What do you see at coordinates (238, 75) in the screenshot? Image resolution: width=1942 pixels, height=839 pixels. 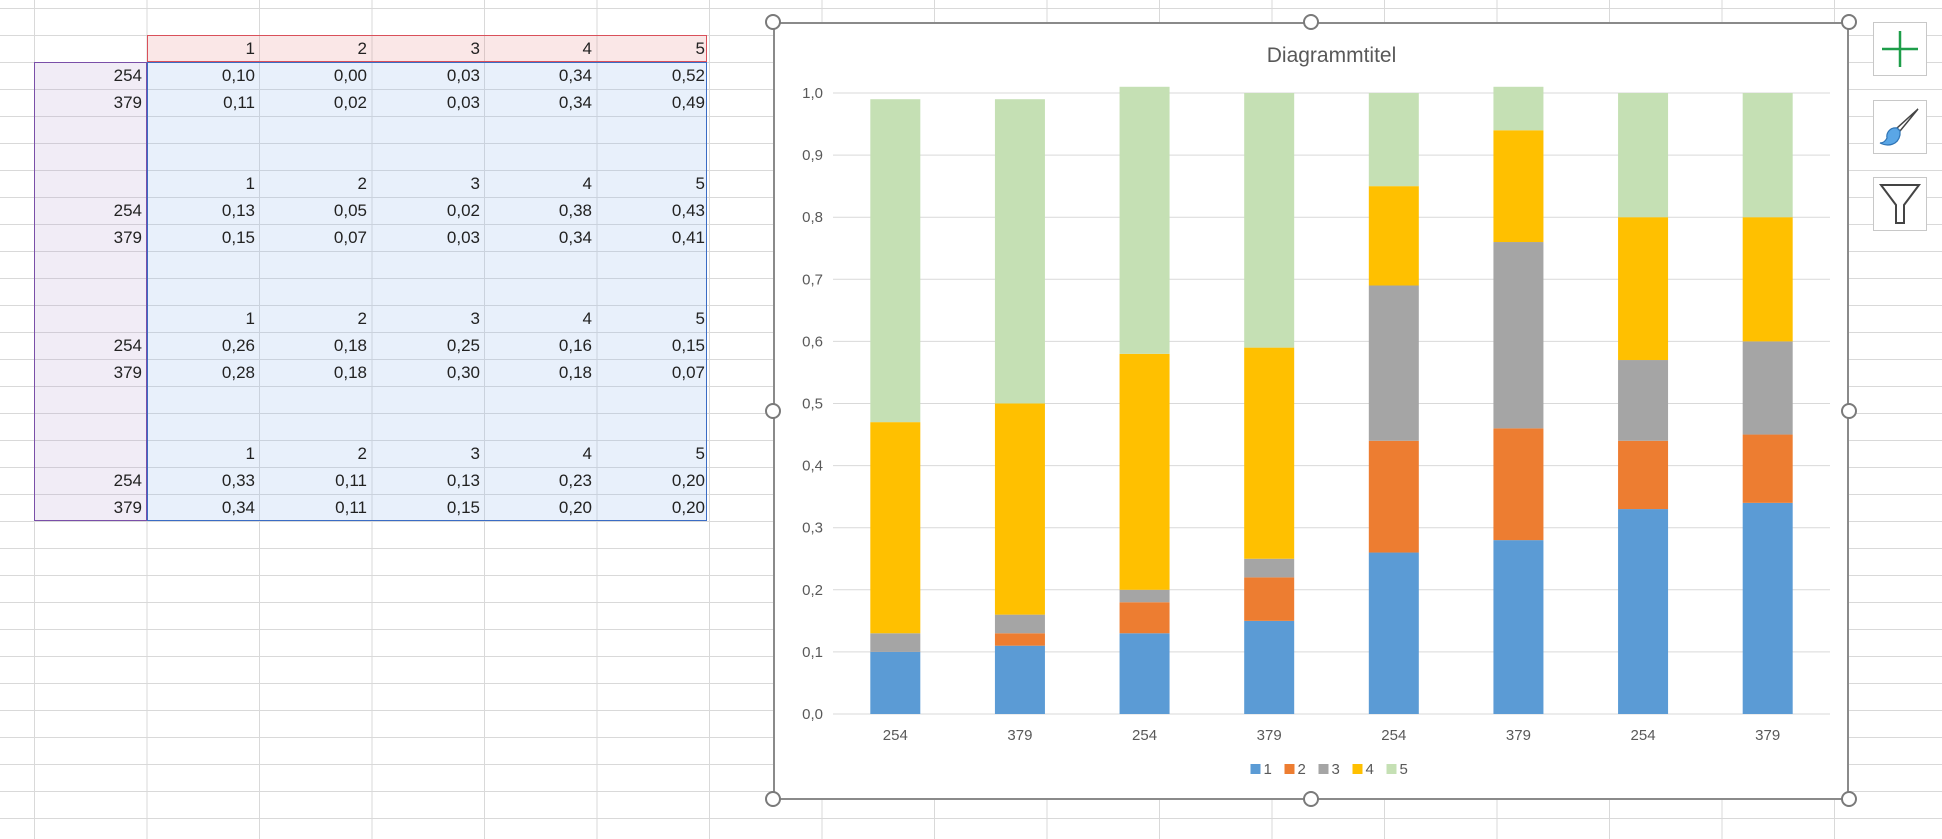 I see `value-cell: 0,10` at bounding box center [238, 75].